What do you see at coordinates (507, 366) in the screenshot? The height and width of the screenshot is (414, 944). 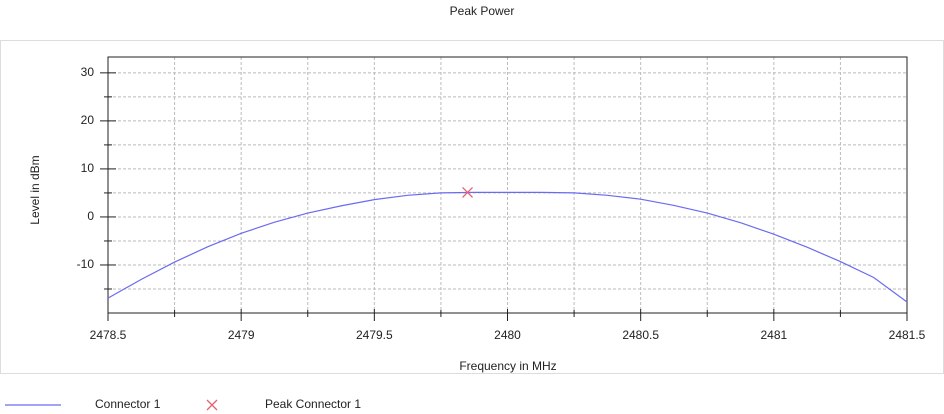 I see `x-axis-label: Frequency in MHz` at bounding box center [507, 366].